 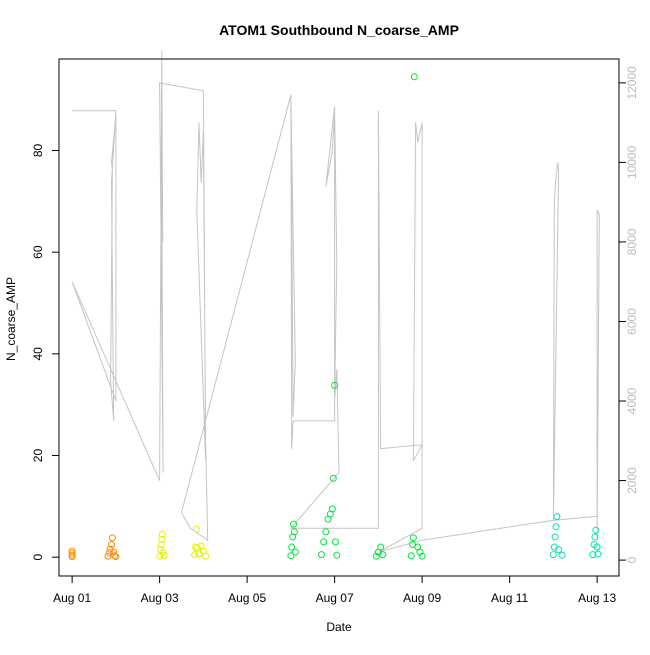 I want to click on y2-tick-label: 4000, so click(x=632, y=400).